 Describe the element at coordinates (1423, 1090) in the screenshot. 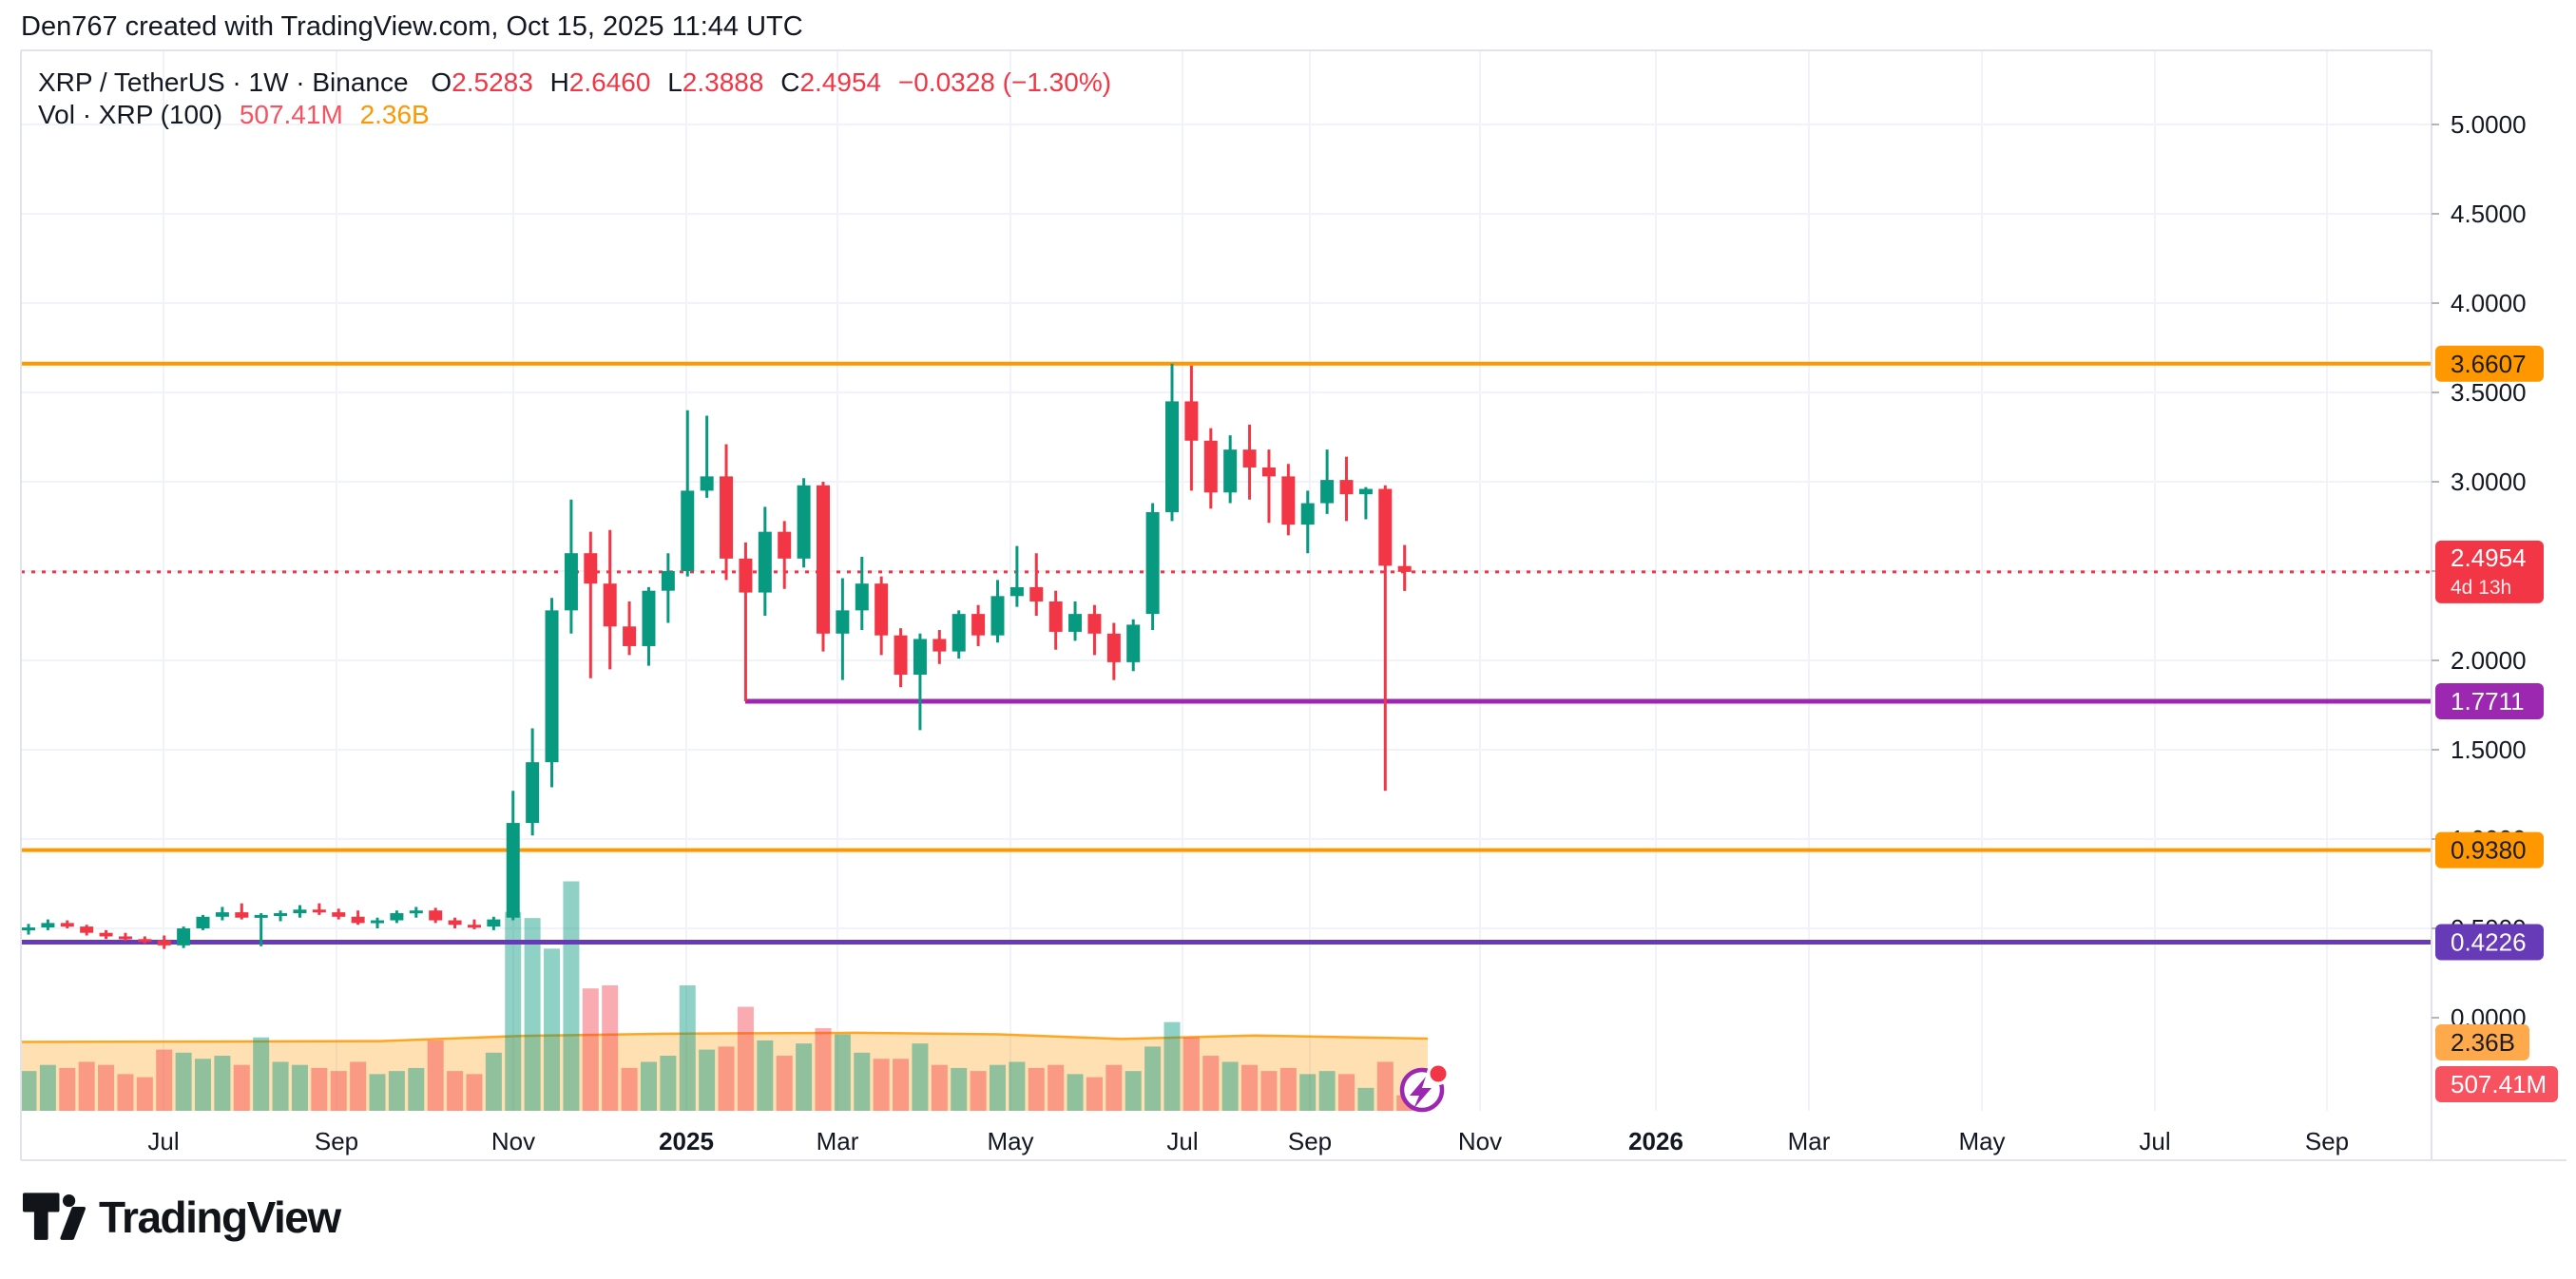

I see `tradingview-flash-icon` at that location.